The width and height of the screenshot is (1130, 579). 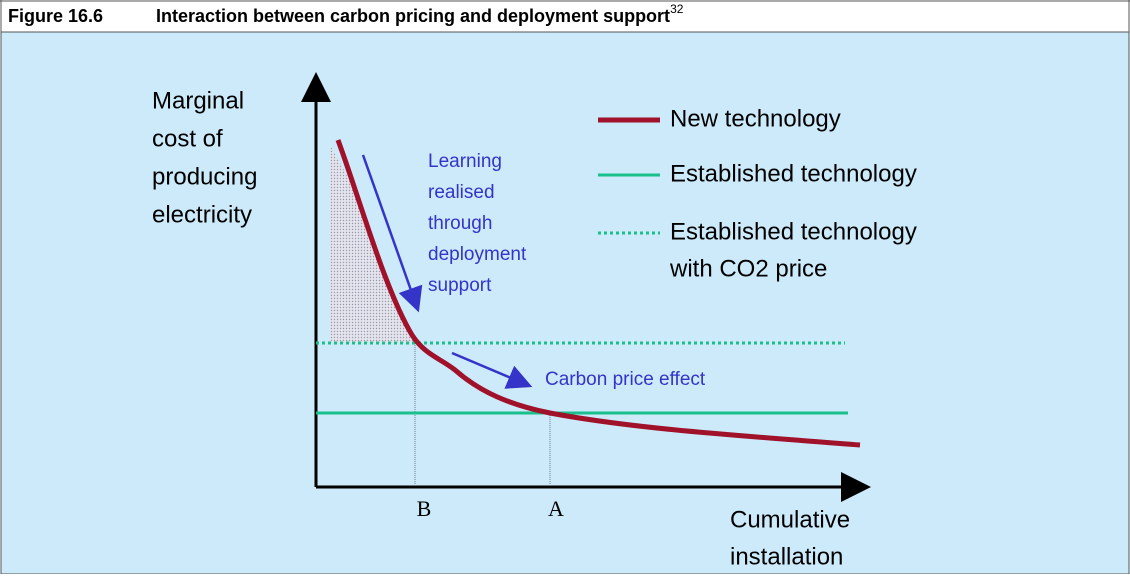 I want to click on annotation: through, so click(x=460, y=223).